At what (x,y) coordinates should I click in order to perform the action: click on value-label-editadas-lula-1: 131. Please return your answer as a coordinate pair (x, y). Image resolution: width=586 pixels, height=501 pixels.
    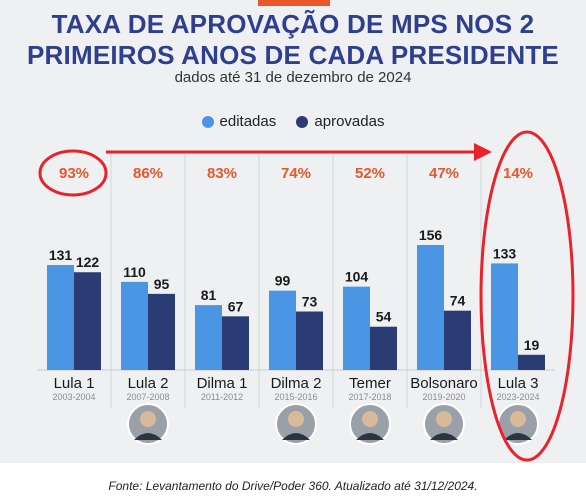
    Looking at the image, I should click on (61, 255).